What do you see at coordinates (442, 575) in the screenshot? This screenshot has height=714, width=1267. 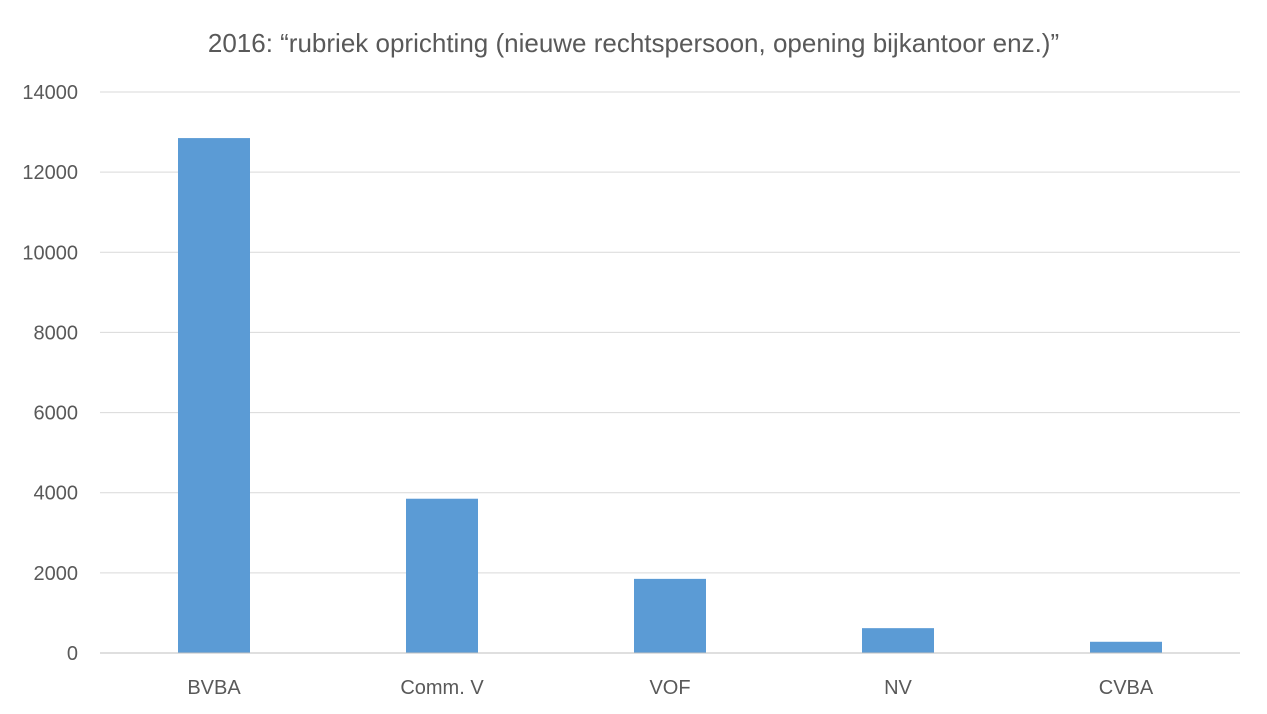 I see `bar-comm-v` at bounding box center [442, 575].